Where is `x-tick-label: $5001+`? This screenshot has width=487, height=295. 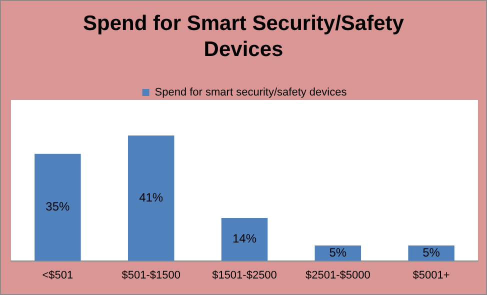 x-tick-label: $5001+ is located at coordinates (431, 275).